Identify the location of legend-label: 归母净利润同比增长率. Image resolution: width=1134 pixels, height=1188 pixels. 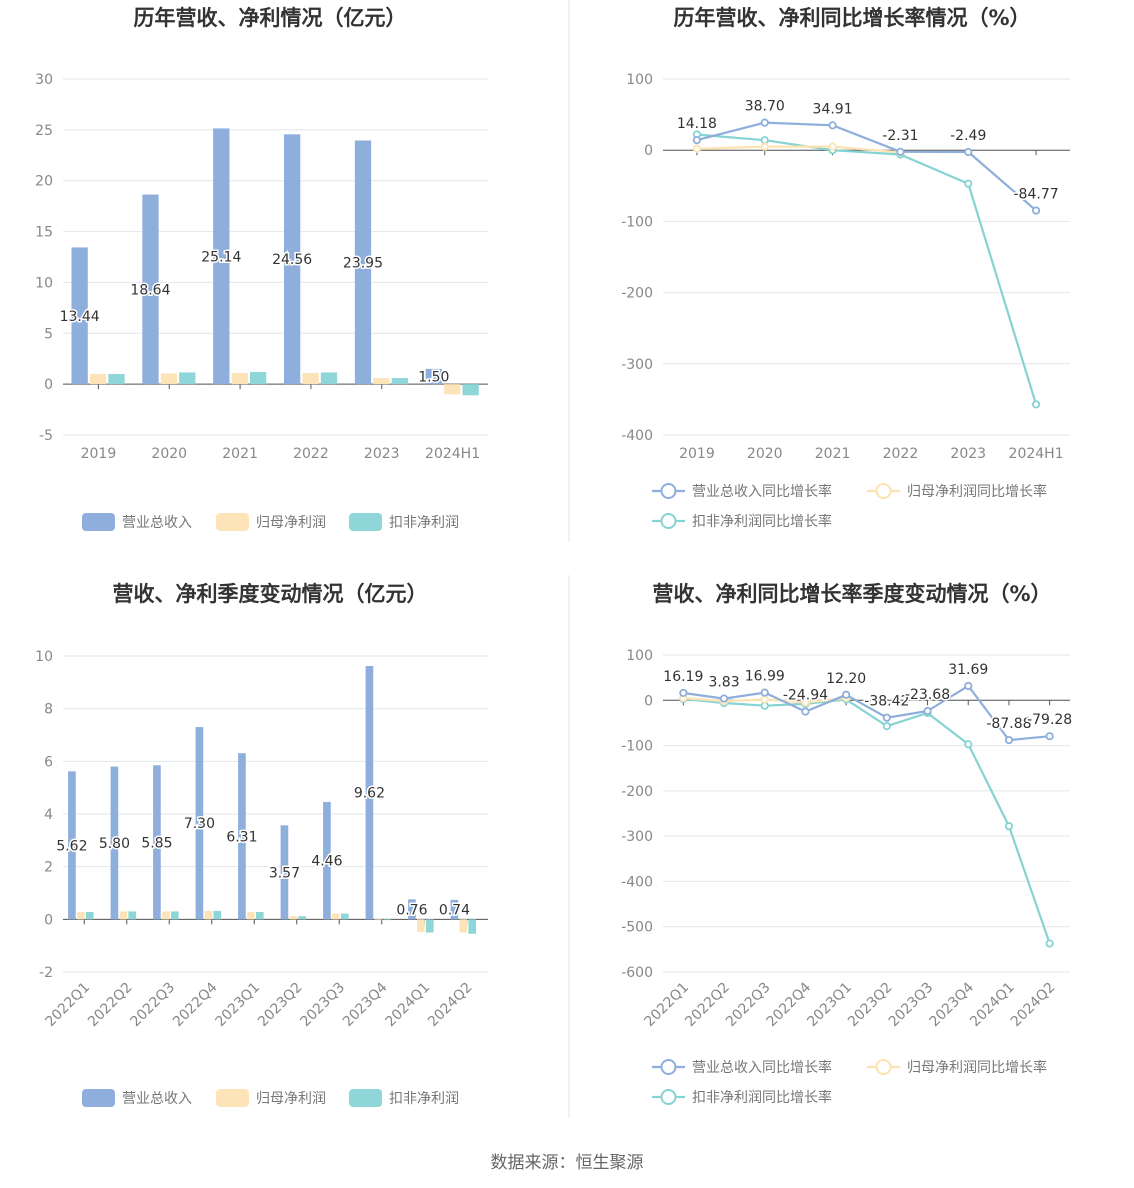
(977, 1067).